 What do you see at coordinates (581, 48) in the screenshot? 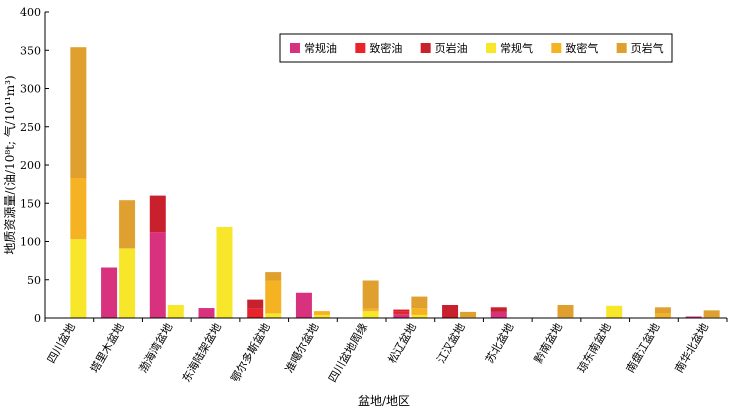
I see `legend-label: 致密气` at bounding box center [581, 48].